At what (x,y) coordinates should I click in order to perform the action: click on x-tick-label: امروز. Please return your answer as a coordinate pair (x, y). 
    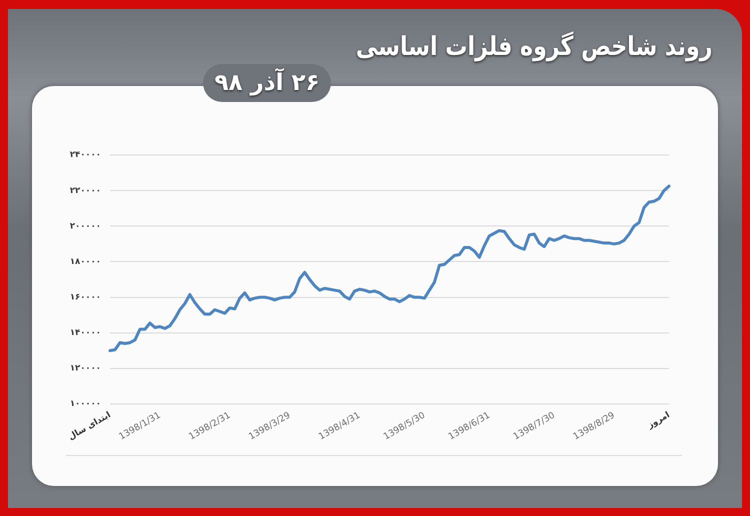
    Looking at the image, I should click on (658, 421).